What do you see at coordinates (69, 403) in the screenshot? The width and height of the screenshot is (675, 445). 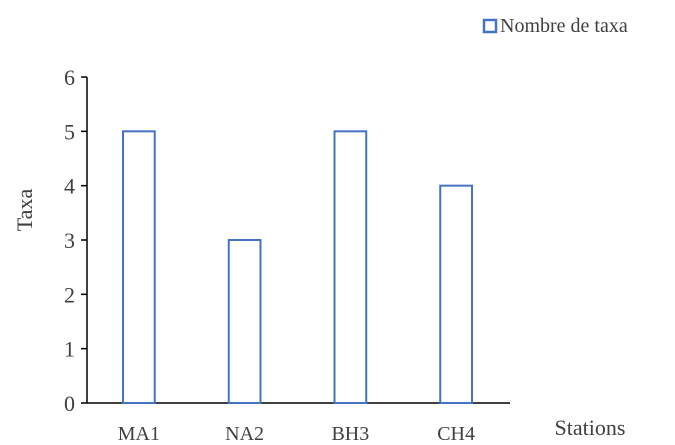 I see `y-tick-label: 0` at bounding box center [69, 403].